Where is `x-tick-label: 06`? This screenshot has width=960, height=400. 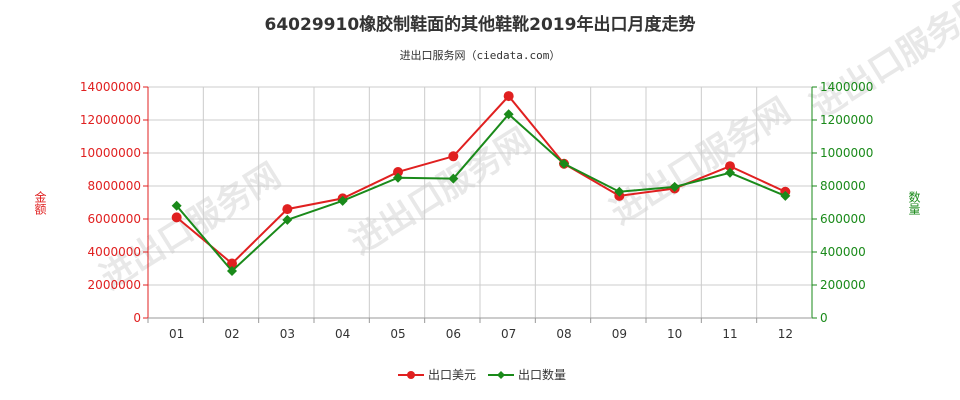 x-tick-label: 06 is located at coordinates (453, 334).